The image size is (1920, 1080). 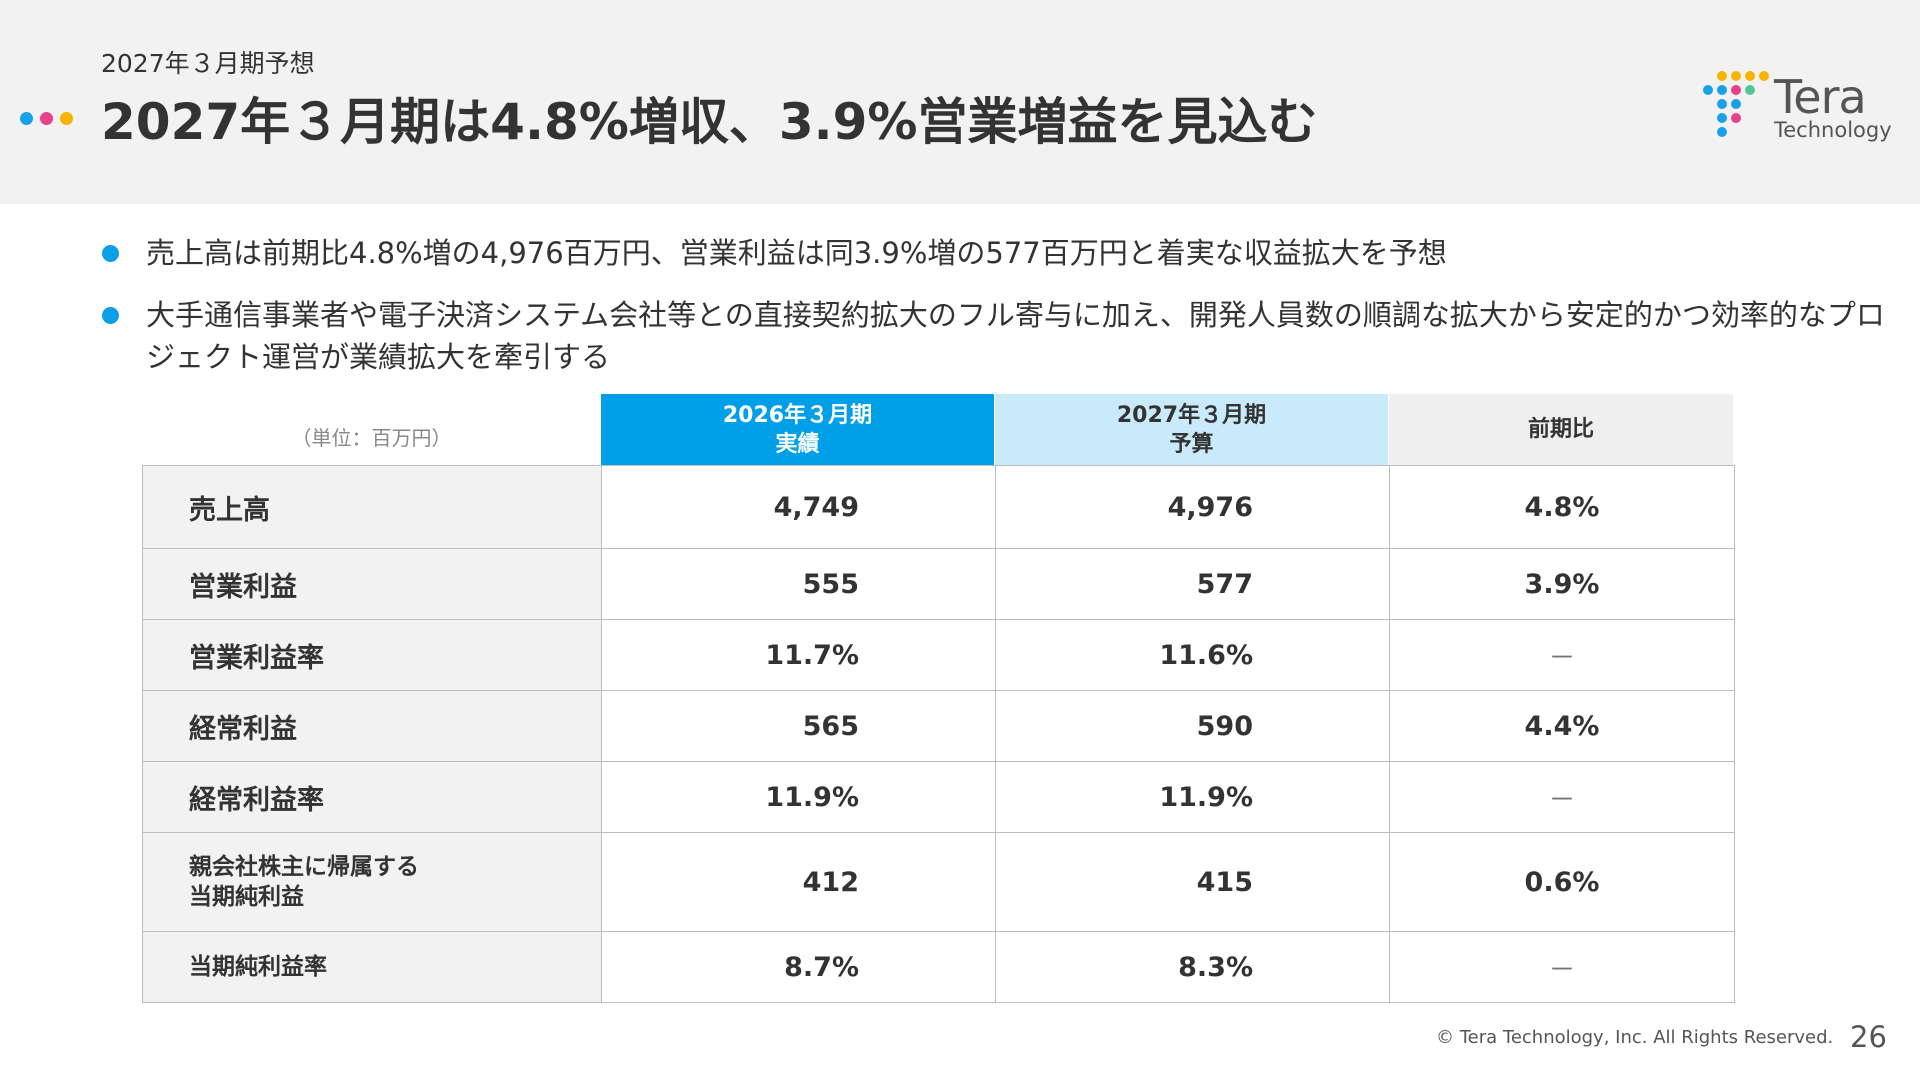 What do you see at coordinates (1192, 507) in the screenshot?
I see `cell-fy2027: 4,976` at bounding box center [1192, 507].